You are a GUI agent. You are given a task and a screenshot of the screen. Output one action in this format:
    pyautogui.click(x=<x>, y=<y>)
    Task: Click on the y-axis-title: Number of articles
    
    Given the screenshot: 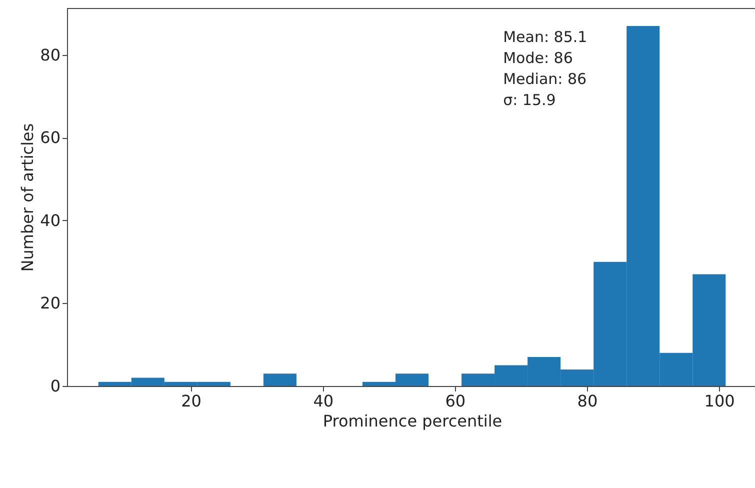 What is the action you would take?
    pyautogui.click(x=28, y=197)
    